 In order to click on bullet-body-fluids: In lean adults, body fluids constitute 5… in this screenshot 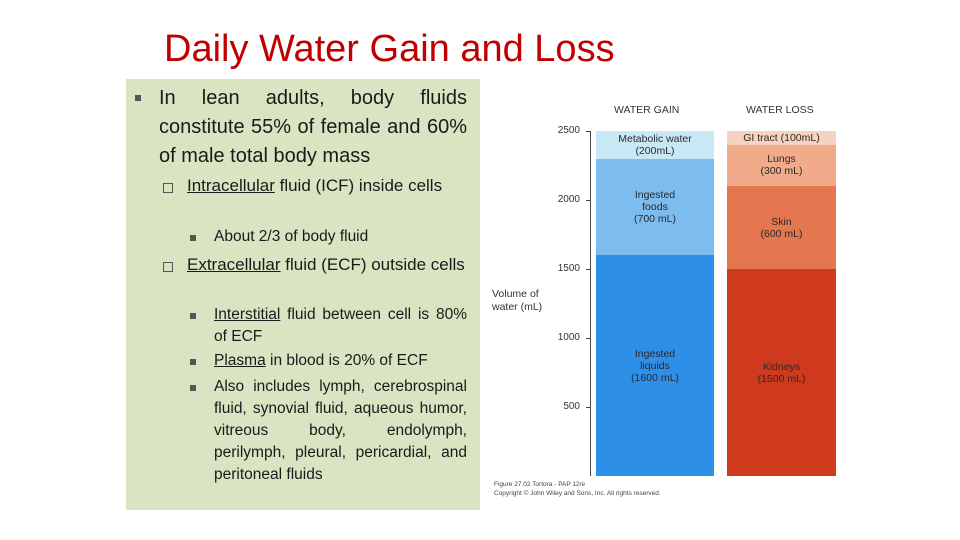, I will do `click(313, 127)`.